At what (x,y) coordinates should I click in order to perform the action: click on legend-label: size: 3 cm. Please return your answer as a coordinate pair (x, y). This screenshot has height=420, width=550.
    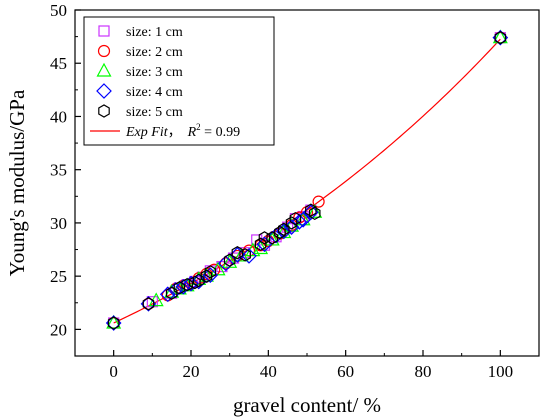
    Looking at the image, I should click on (154, 72).